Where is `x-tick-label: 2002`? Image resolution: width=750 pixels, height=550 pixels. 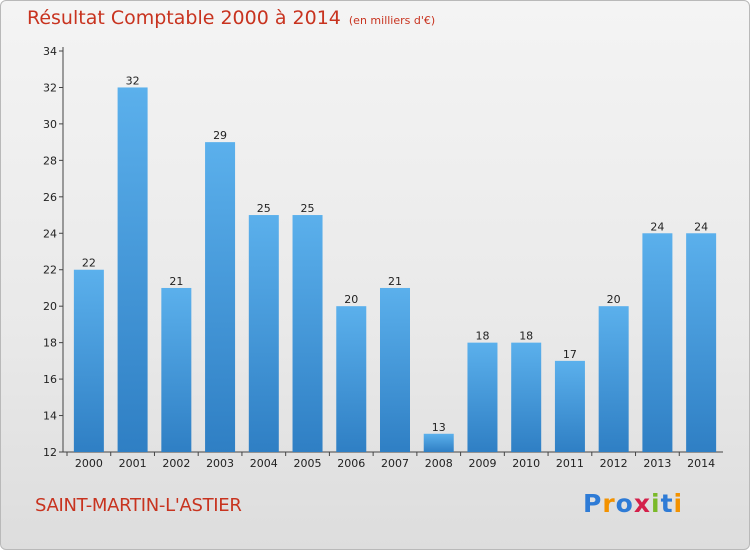 x-tick-label: 2002 is located at coordinates (176, 463).